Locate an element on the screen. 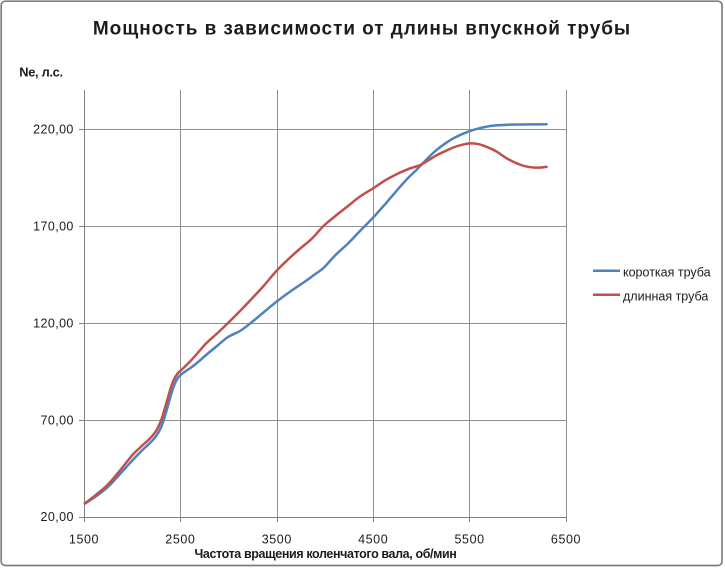  svg-text: 70,00 is located at coordinates (57, 420).